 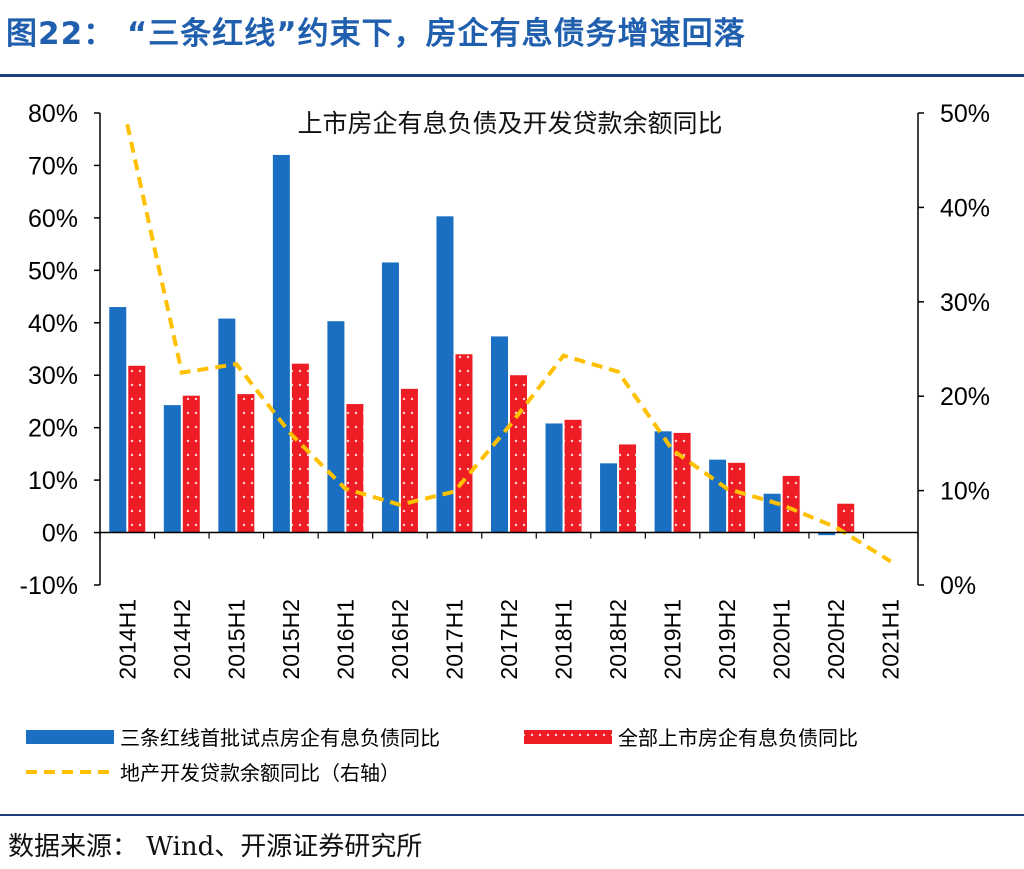 I want to click on x-tick-label: 2021H1, so click(x=891, y=639).